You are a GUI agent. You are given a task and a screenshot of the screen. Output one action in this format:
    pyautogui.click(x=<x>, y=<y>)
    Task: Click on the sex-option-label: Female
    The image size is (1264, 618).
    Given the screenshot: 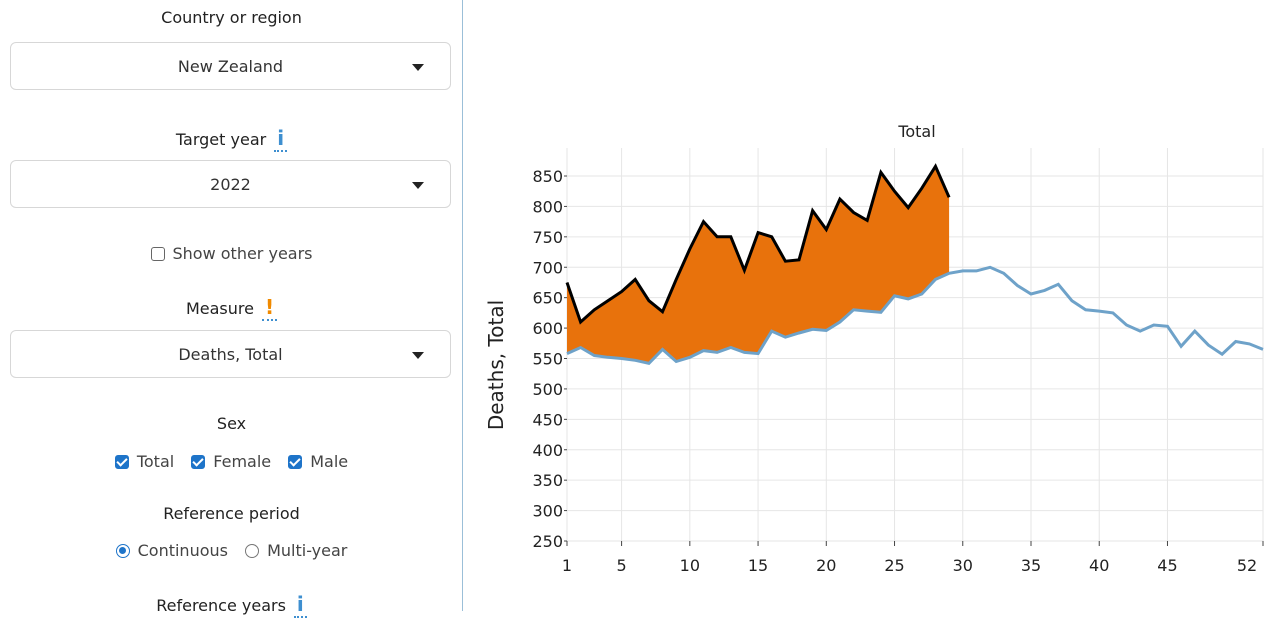 What is the action you would take?
    pyautogui.click(x=242, y=461)
    